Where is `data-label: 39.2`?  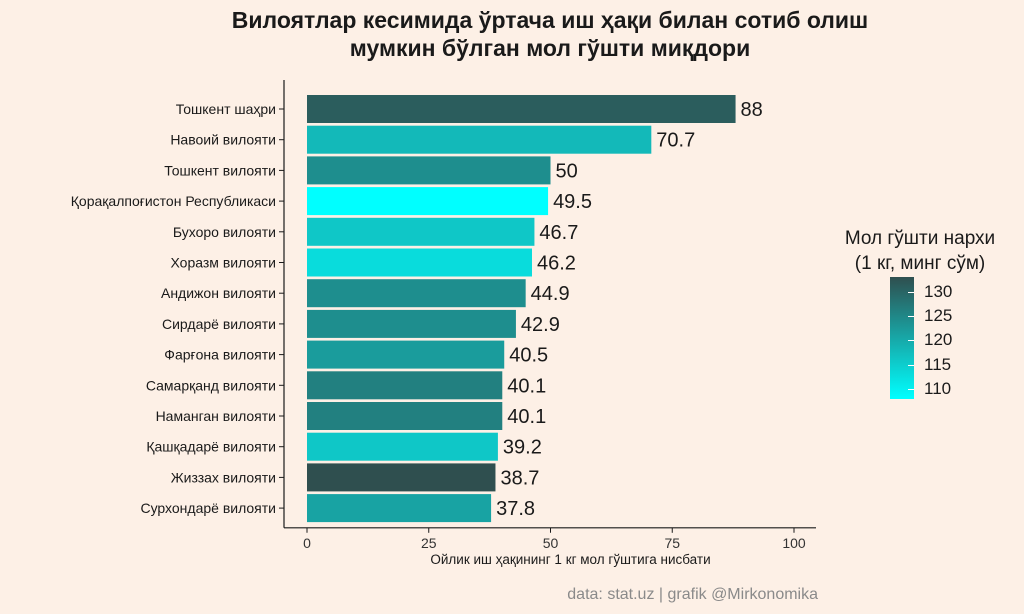 data-label: 39.2 is located at coordinates (522, 448).